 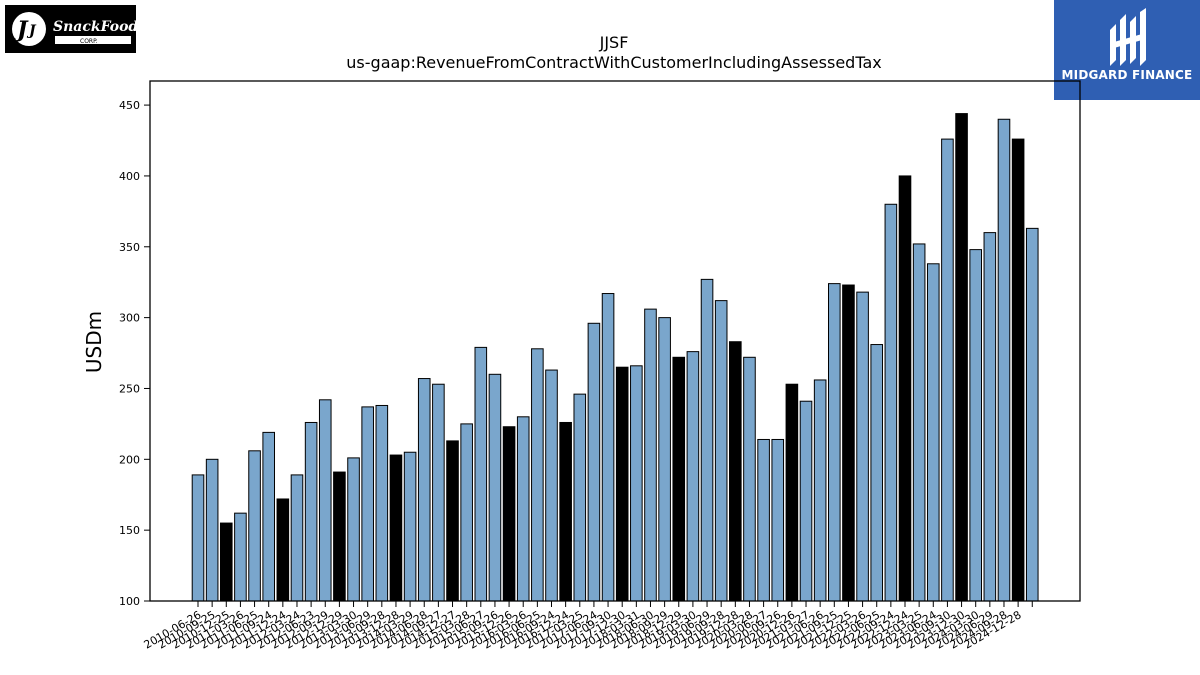 I want to click on chart-title: JJSF, so click(x=614, y=42).